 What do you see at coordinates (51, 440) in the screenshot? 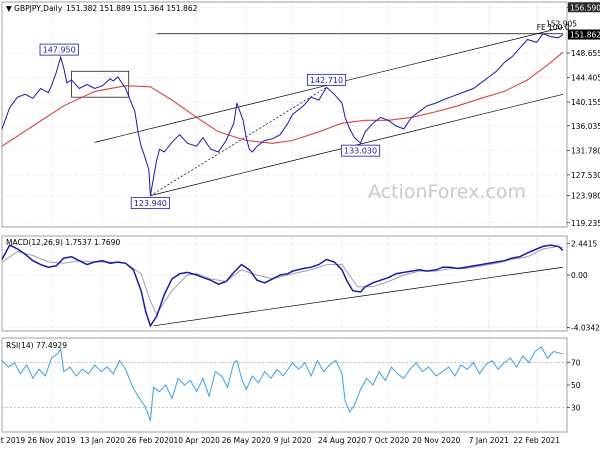
I see `x-tick-label: 26 Nov 2019` at bounding box center [51, 440].